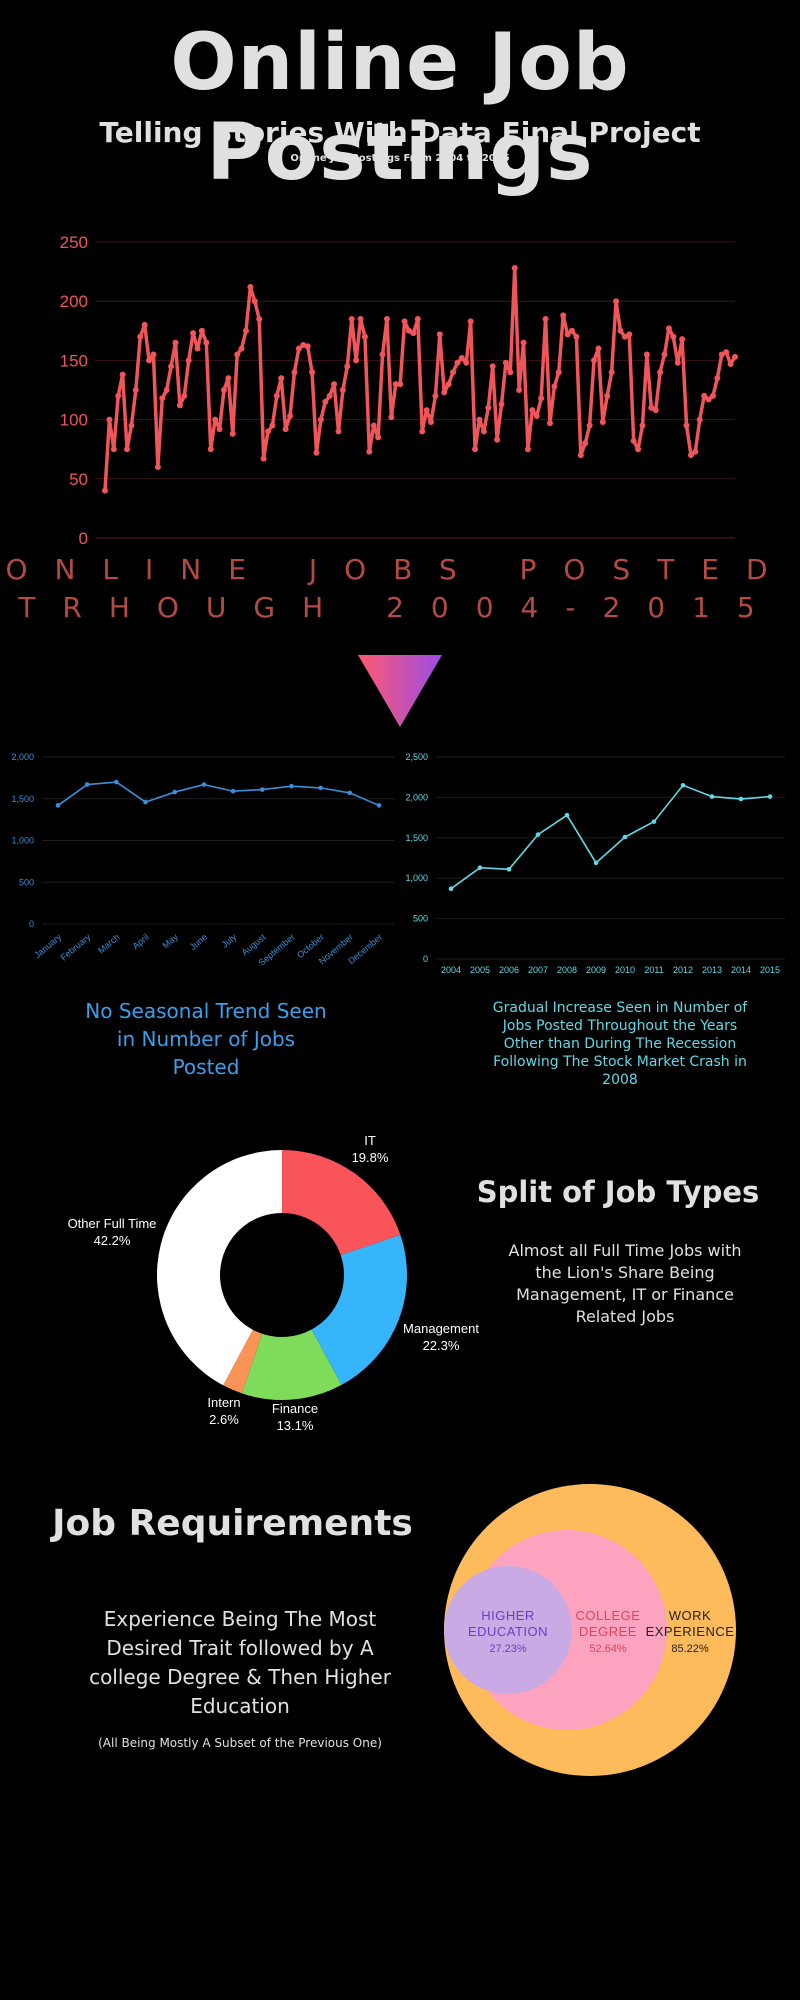 The height and width of the screenshot is (2000, 800). Describe the element at coordinates (625, 1316) in the screenshot. I see `job-types-text-line: Related Jobs` at that location.